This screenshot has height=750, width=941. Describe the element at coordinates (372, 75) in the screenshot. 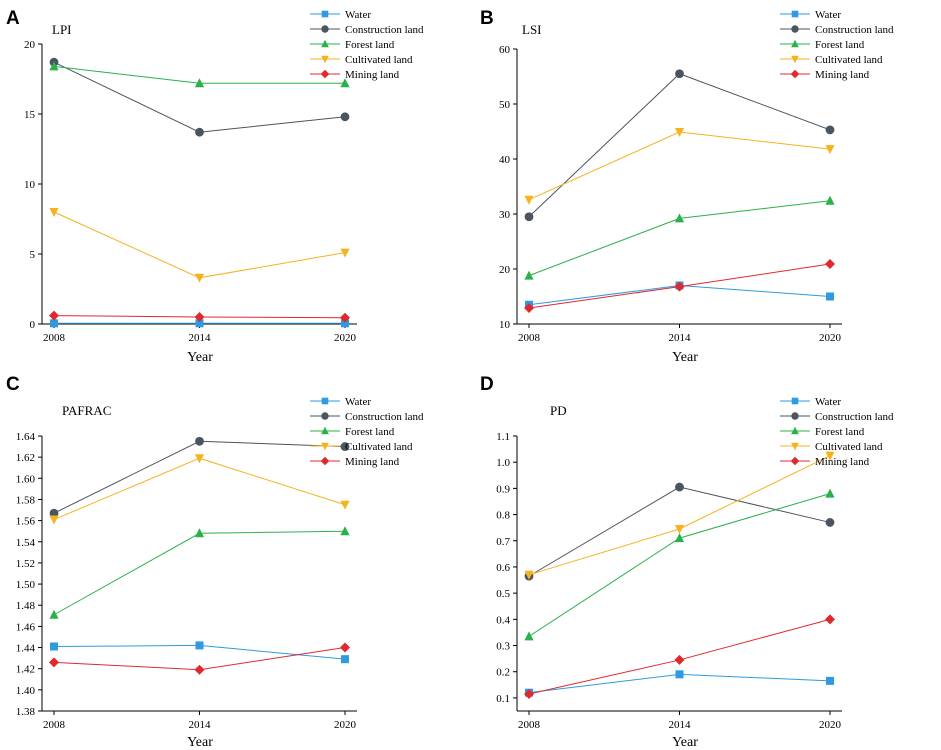

I see `panel-a-legend-label-mining-land: Mining land` at that location.